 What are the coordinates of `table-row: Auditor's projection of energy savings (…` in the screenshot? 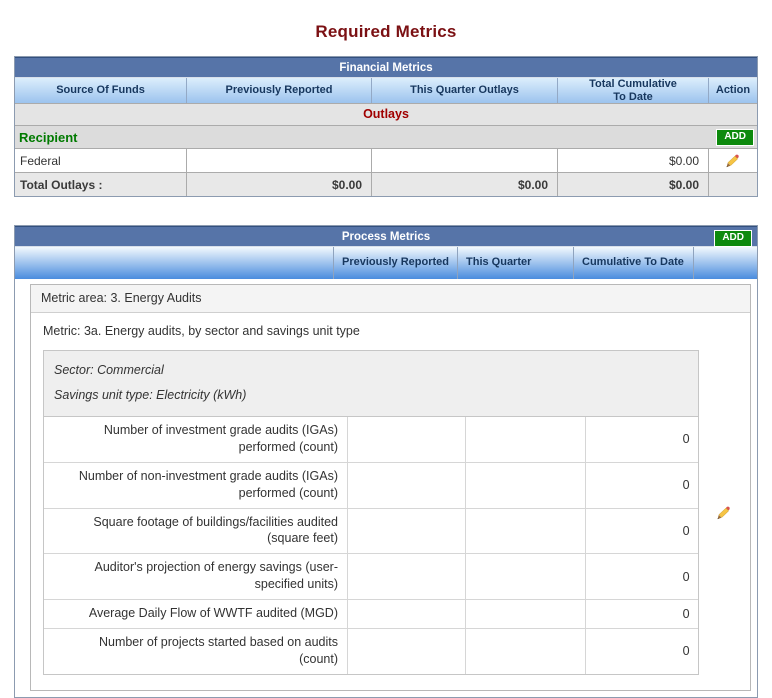 It's located at (371, 577).